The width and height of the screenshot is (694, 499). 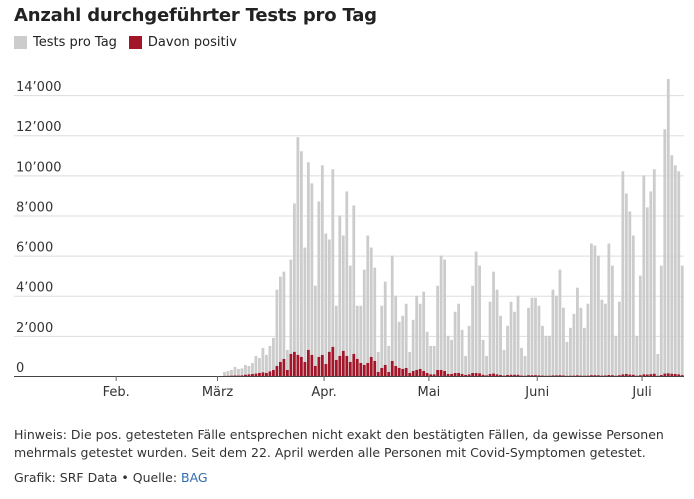 What do you see at coordinates (39, 127) in the screenshot?
I see `y-tick-label: 12’000` at bounding box center [39, 127].